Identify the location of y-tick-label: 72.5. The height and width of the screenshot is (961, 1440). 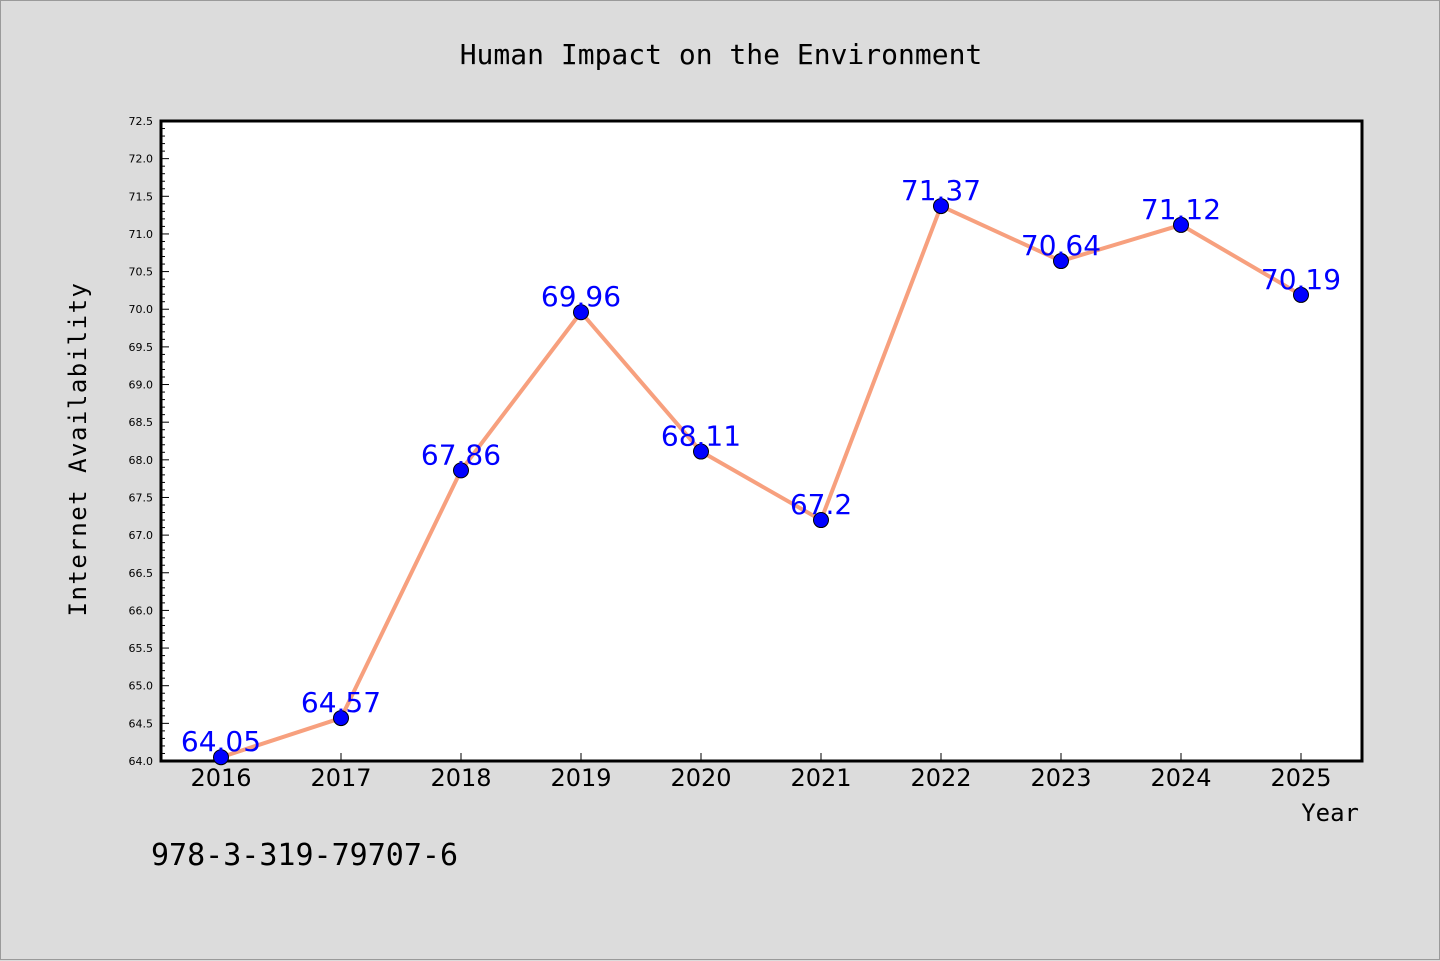
(141, 121).